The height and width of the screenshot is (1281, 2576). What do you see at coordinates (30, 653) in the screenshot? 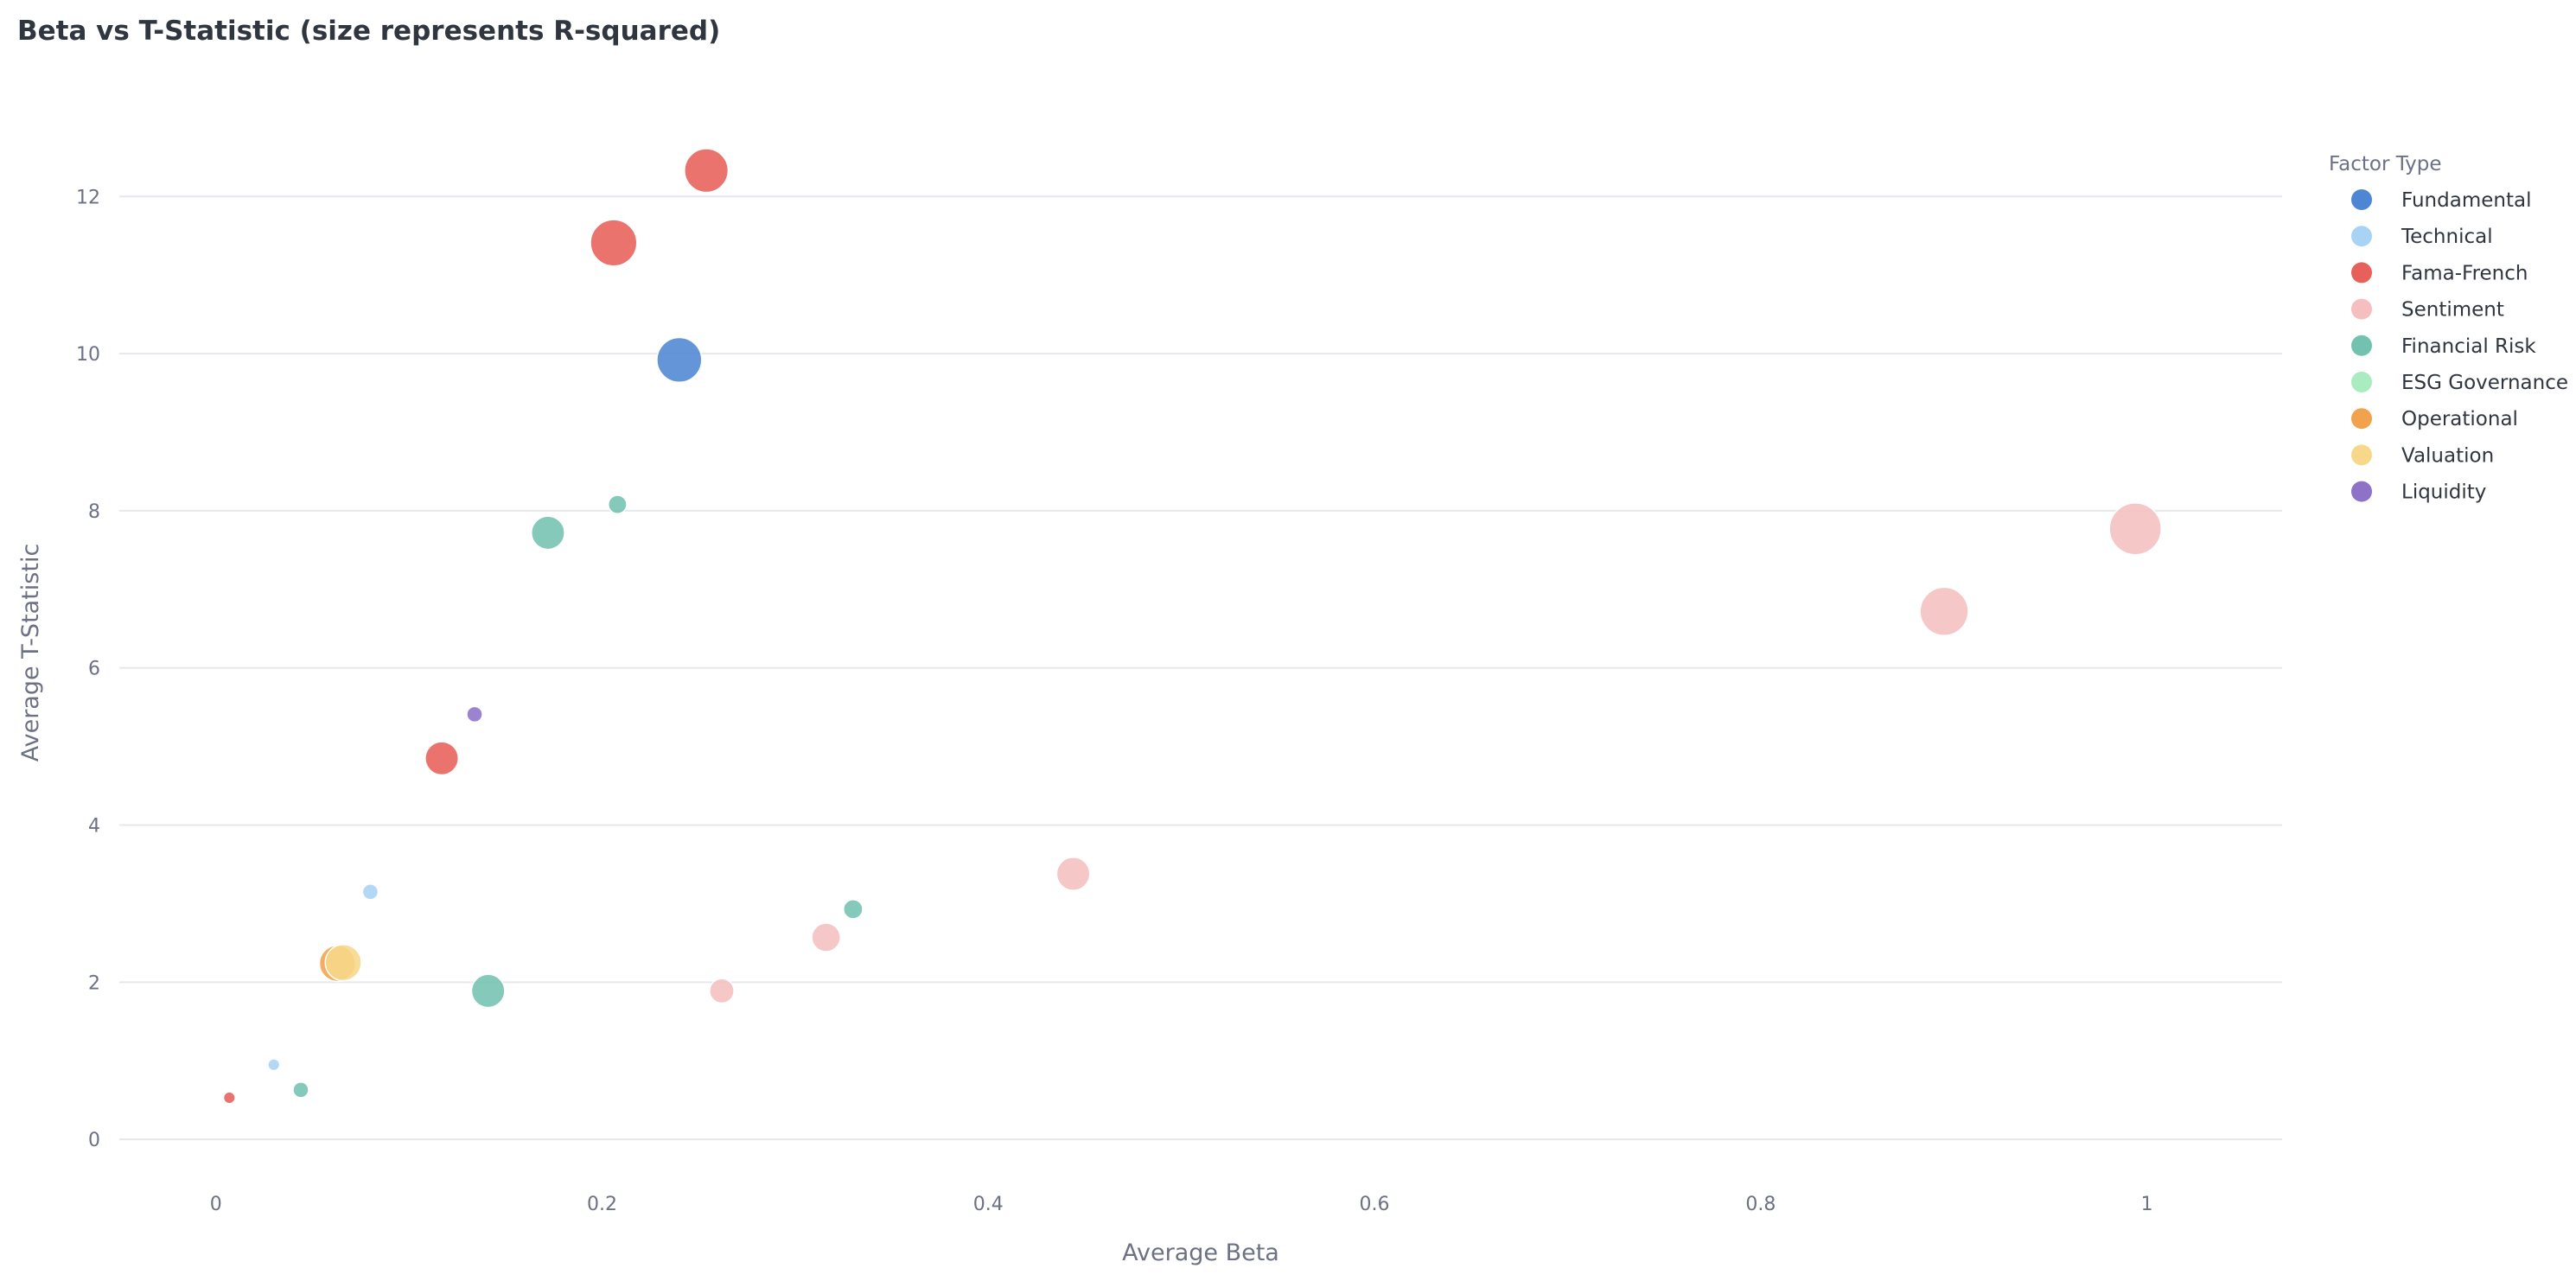
I see `y-axis-title: Average T-Statistic` at bounding box center [30, 653].